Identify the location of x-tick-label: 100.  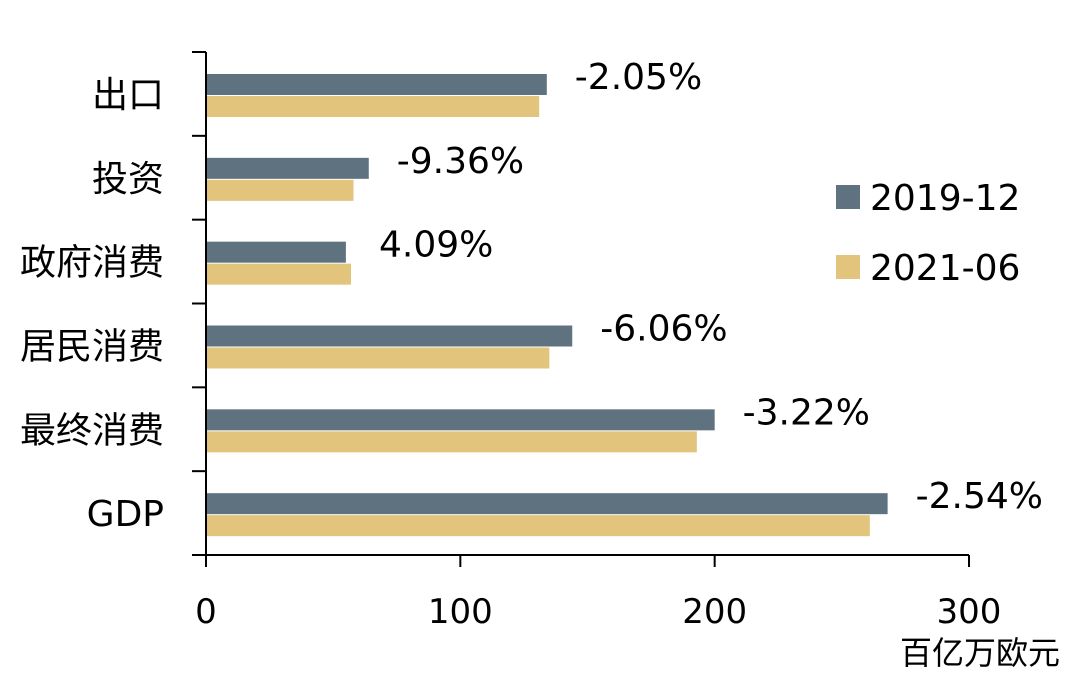
(460, 612).